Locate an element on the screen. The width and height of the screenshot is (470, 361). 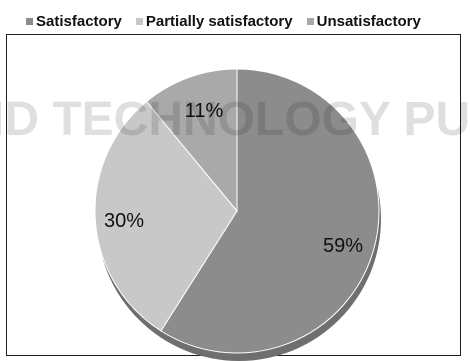
legend-label-unsatisfactory: Unsatisfactory is located at coordinates (368, 21).